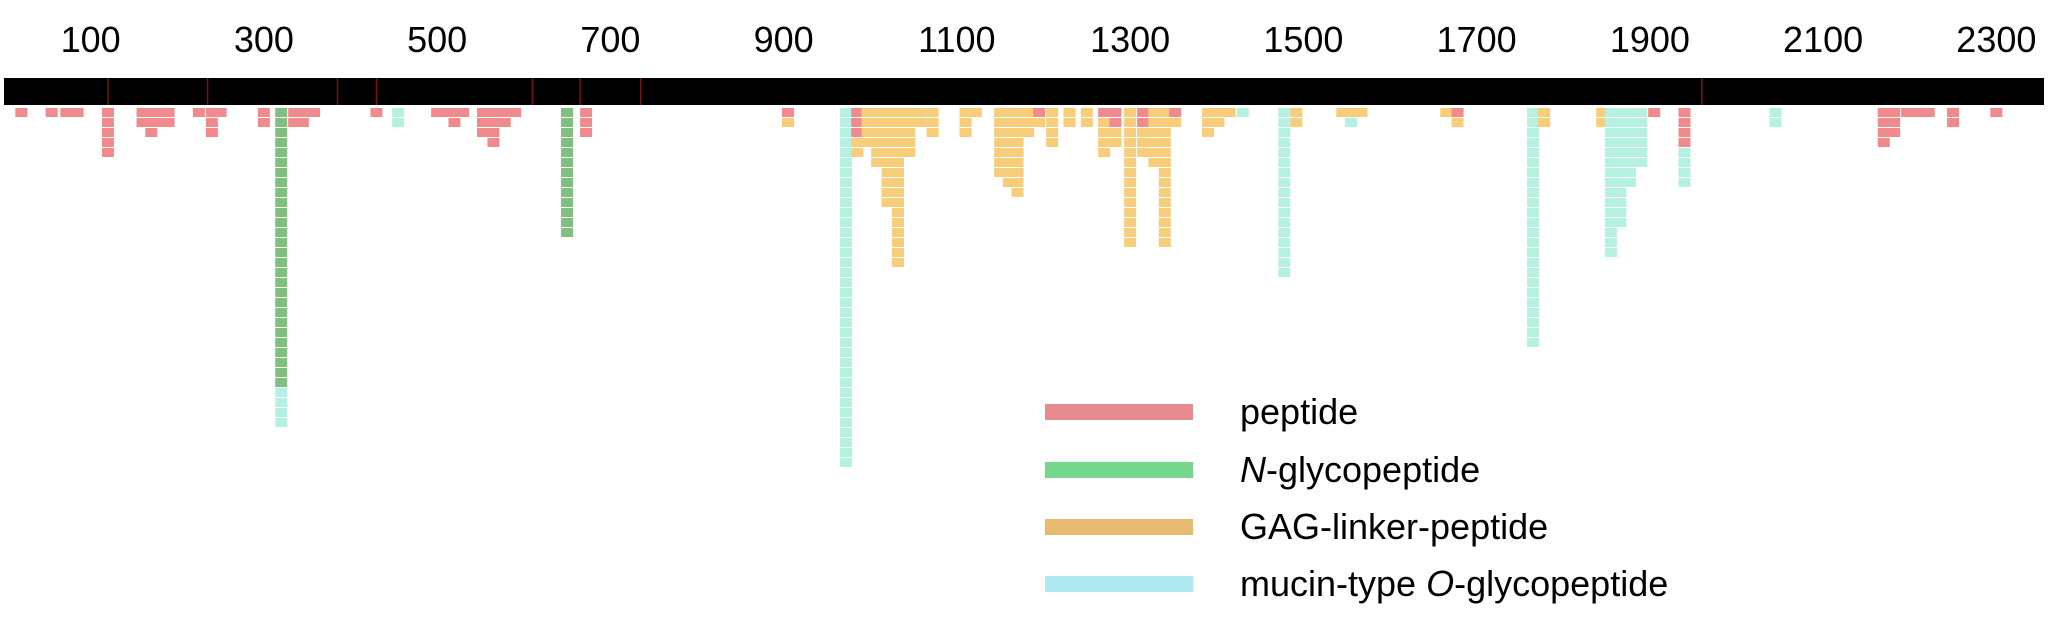  I want to click on tick-label-1500: 1500, so click(1303, 39).